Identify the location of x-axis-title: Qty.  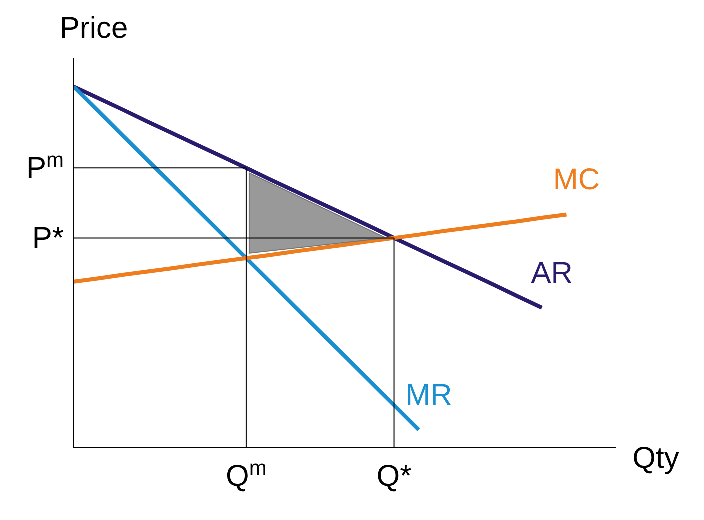
(656, 458).